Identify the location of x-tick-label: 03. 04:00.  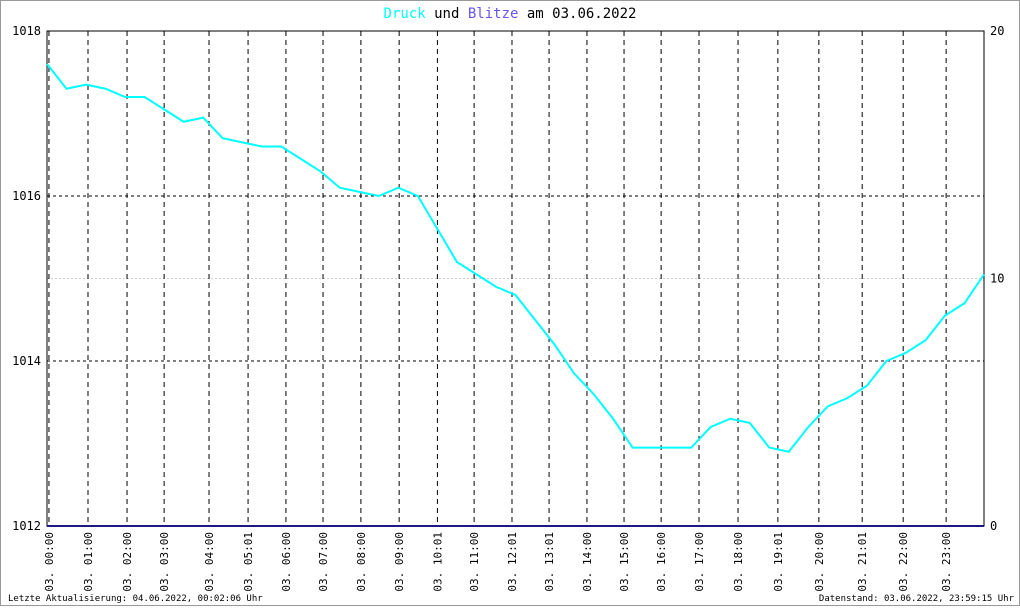
(209, 562).